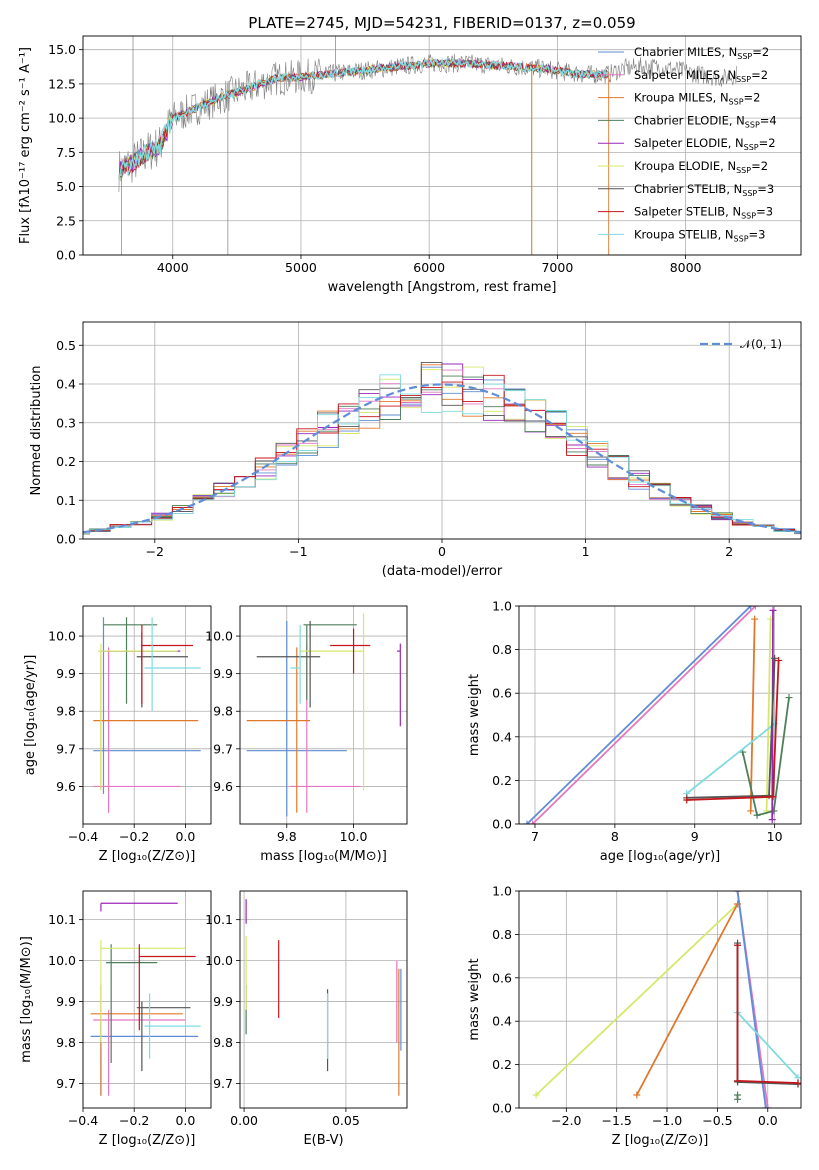 The width and height of the screenshot is (819, 1170). What do you see at coordinates (66, 422) in the screenshot?
I see `y-tick-label: 0.3` at bounding box center [66, 422].